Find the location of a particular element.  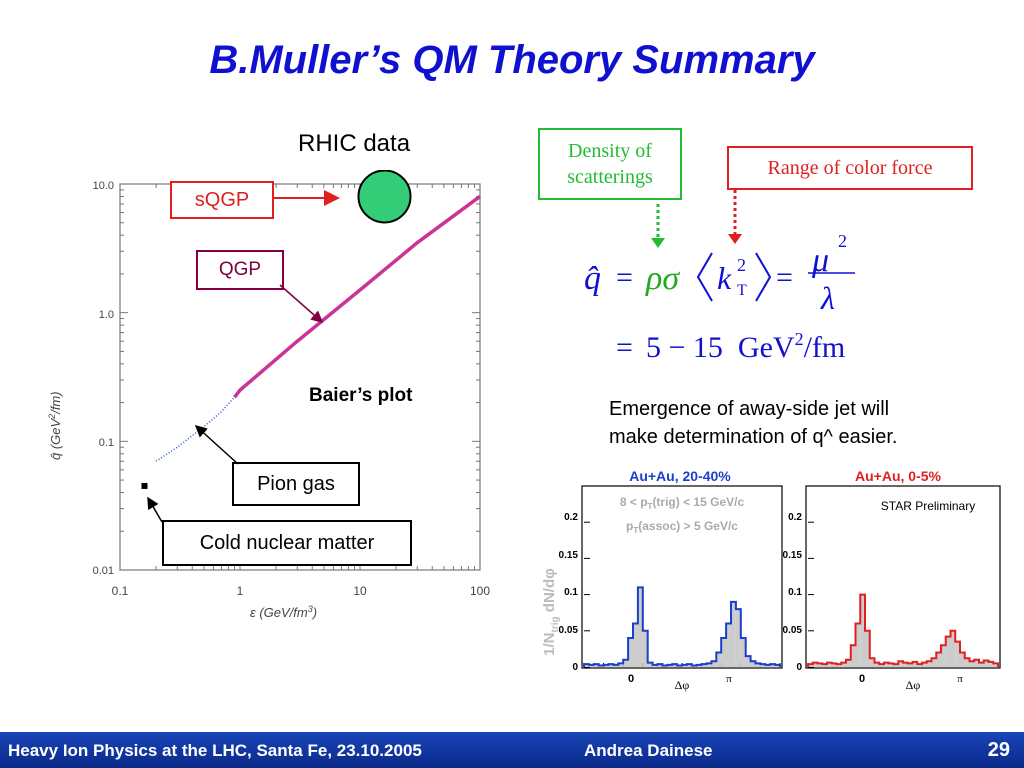

equals-1: = is located at coordinates (624, 277).